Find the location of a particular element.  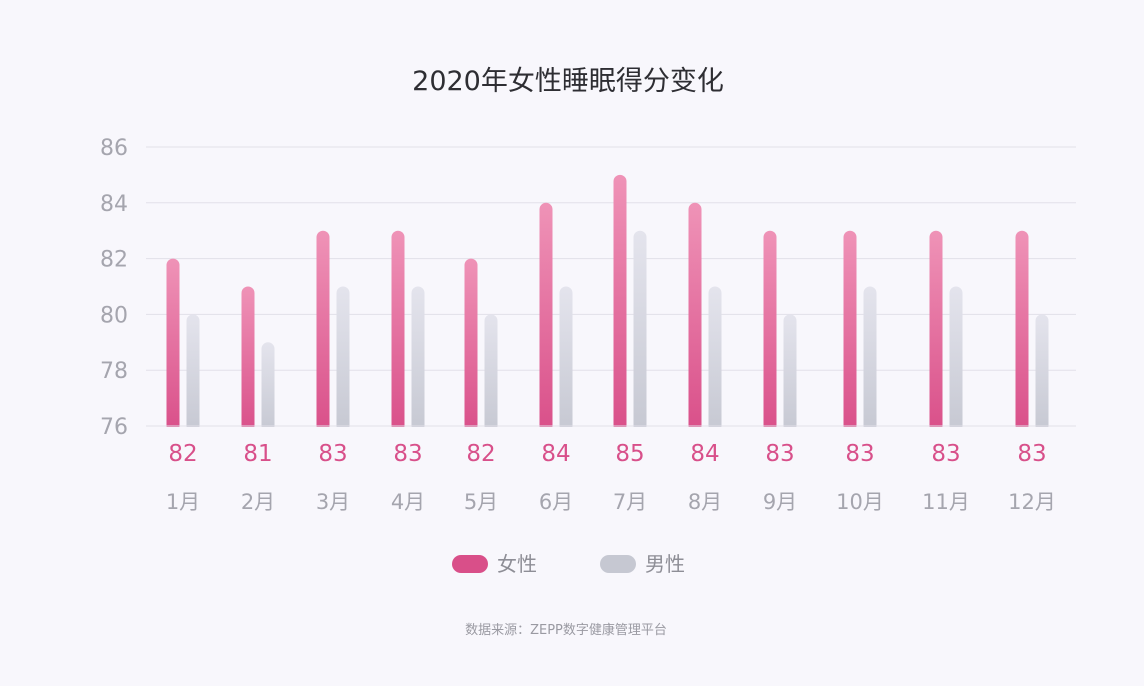

legend-swatch-female is located at coordinates (470, 564).